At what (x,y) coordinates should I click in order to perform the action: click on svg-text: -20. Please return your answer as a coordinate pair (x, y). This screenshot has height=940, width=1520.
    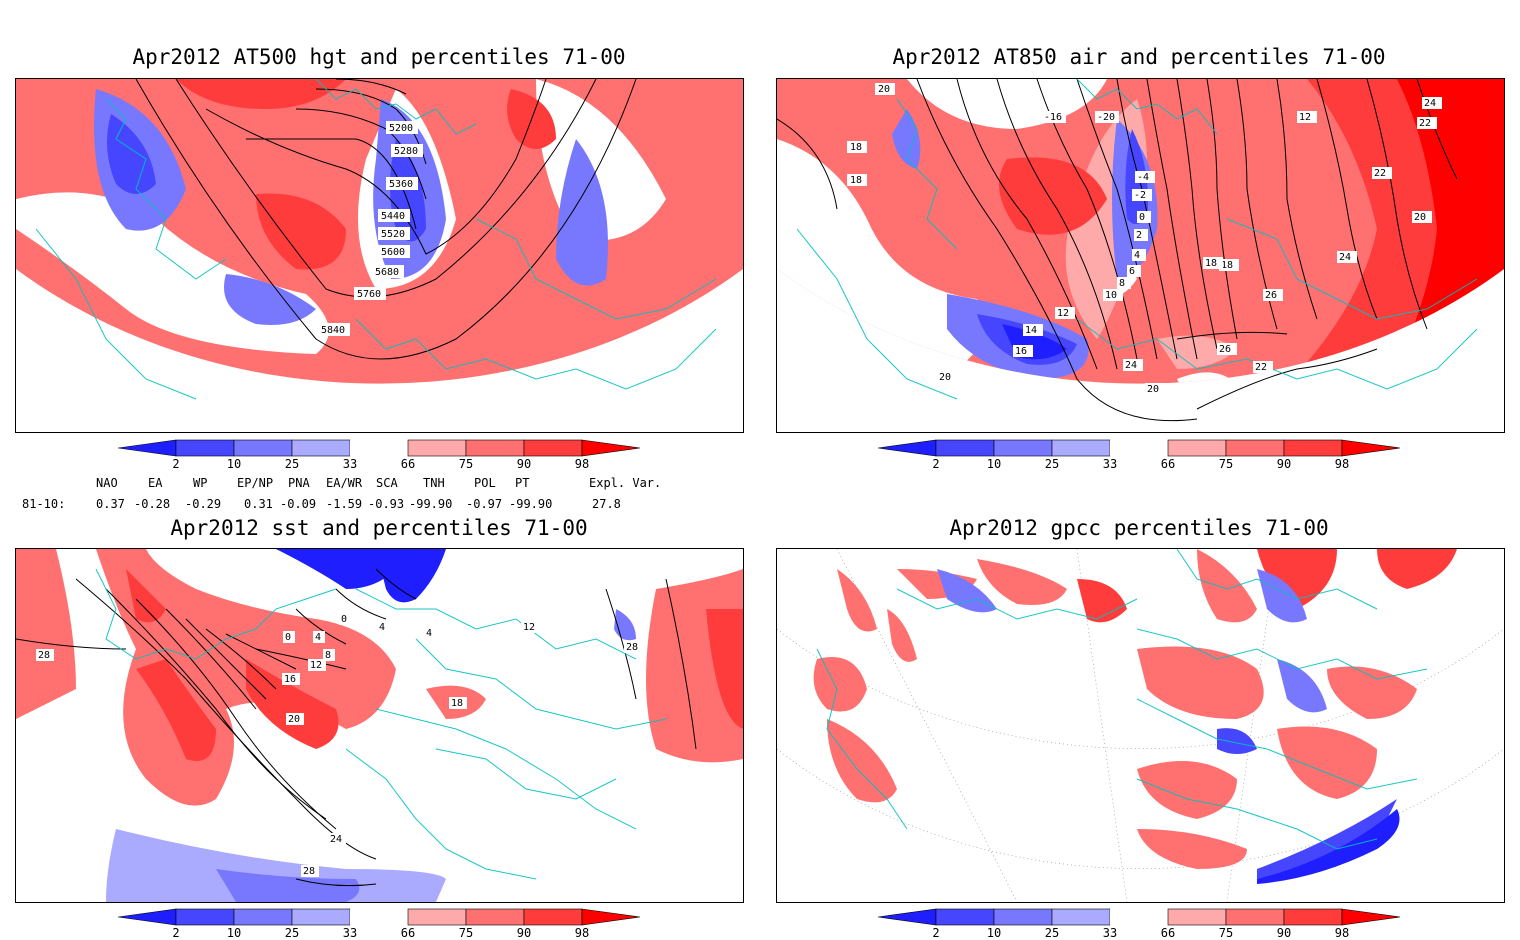
    Looking at the image, I should click on (1106, 117).